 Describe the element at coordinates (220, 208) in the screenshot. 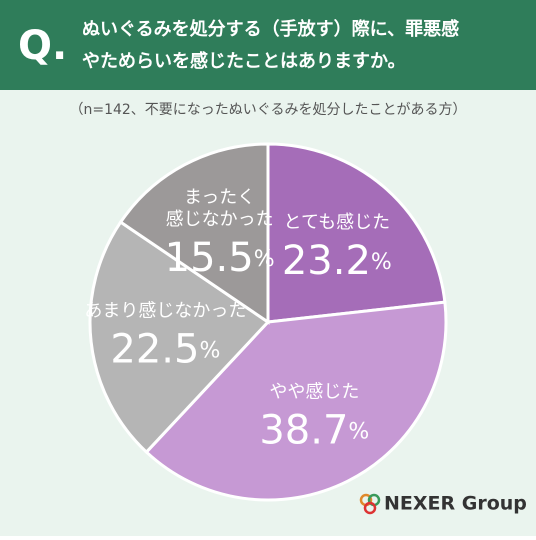

I see `slice-label: まったく感じなかった` at that location.